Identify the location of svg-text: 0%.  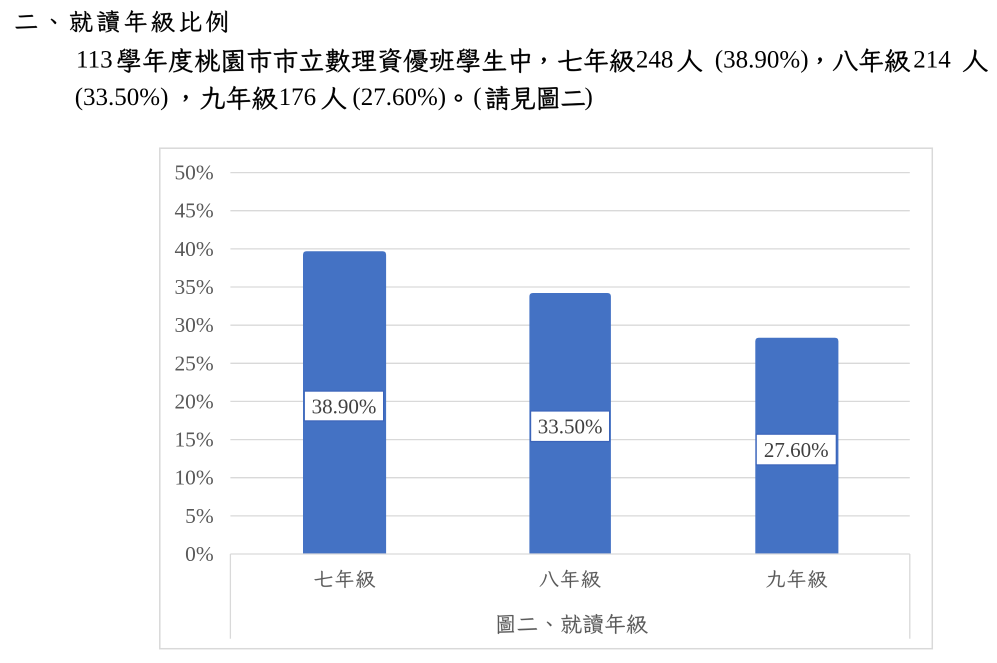
(199, 554).